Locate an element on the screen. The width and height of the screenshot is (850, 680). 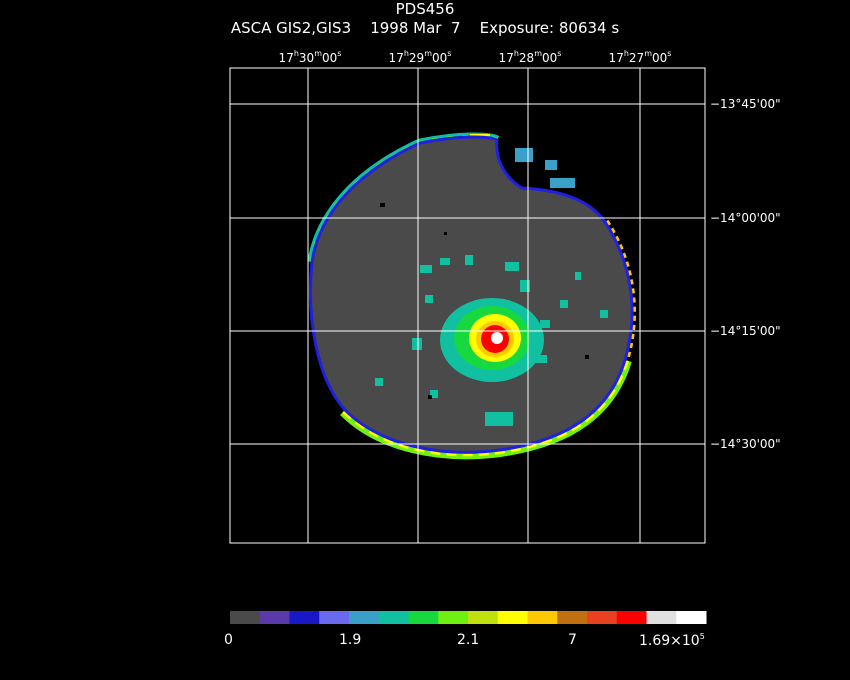
colorbar-label-4: 7 is located at coordinates (572, 640).